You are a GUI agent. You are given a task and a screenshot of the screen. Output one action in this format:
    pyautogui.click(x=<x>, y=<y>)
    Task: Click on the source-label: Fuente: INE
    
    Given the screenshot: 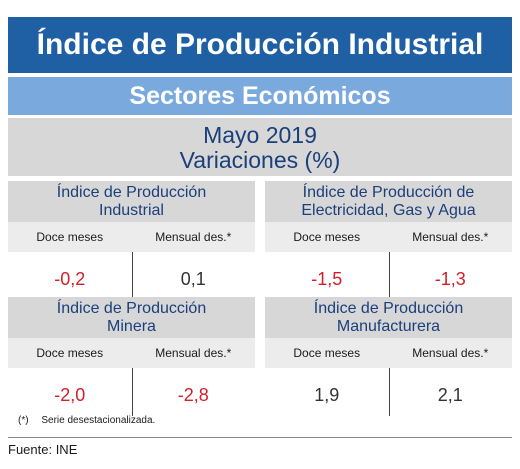 What is the action you would take?
    pyautogui.click(x=43, y=449)
    